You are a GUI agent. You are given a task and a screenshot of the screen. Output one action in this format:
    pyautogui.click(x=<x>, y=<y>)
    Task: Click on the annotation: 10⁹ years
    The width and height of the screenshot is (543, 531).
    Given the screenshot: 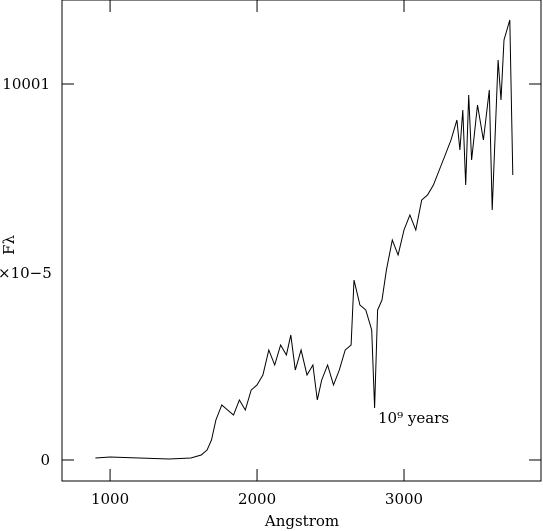 What is the action you would take?
    pyautogui.click(x=413, y=418)
    